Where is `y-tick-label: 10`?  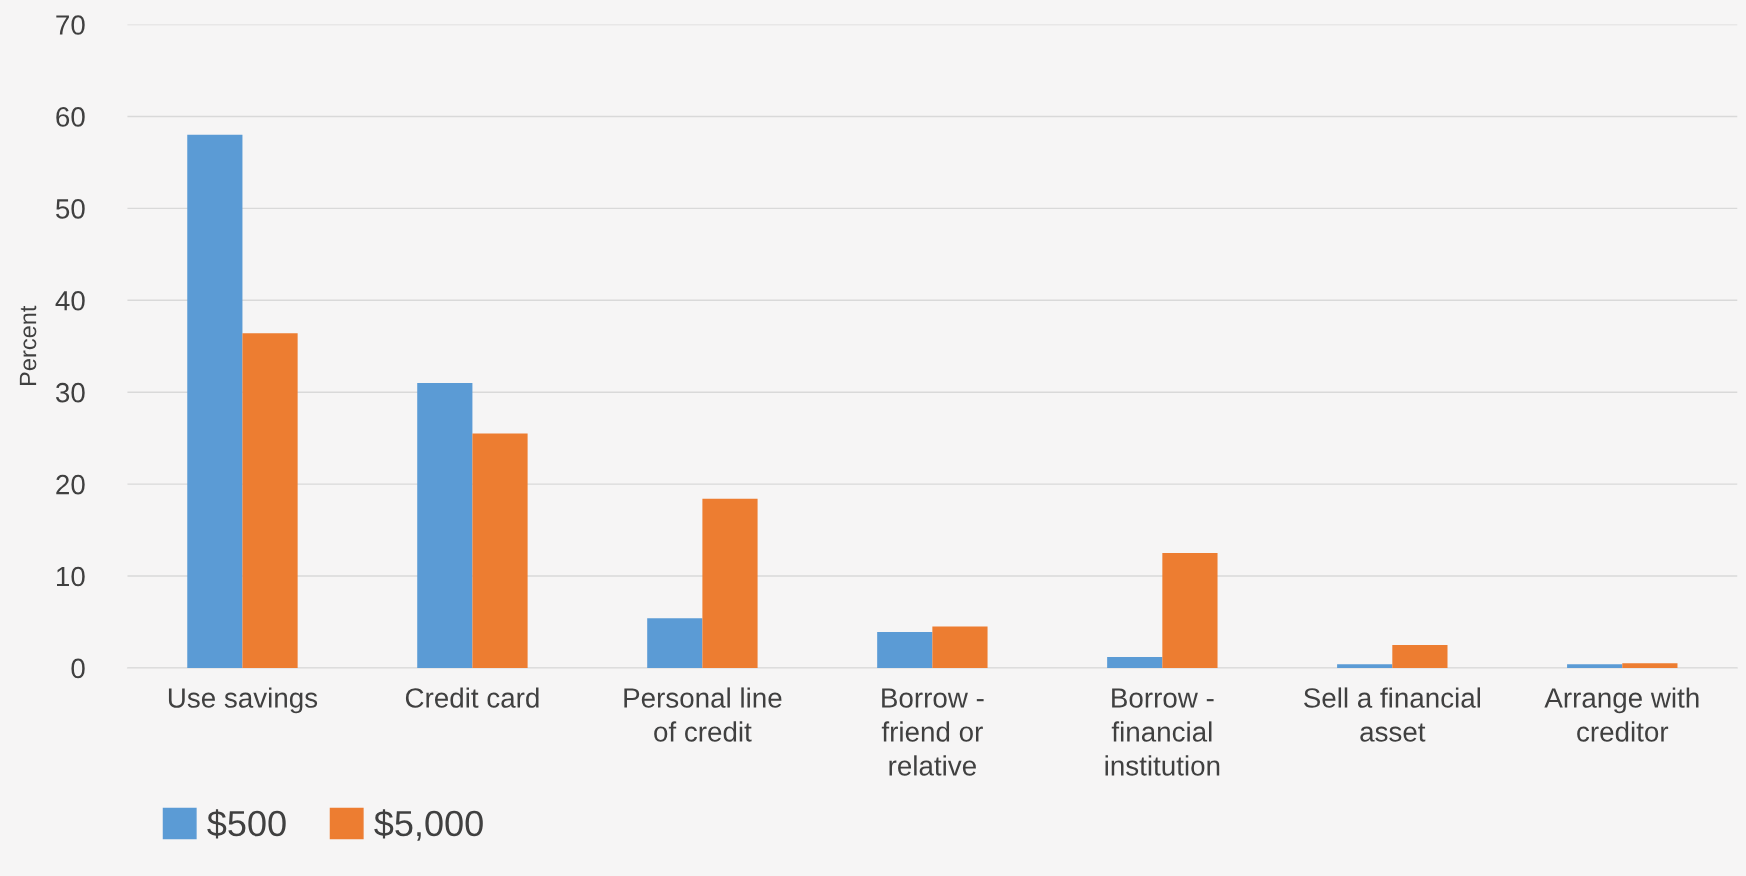
y-tick-label: 10 is located at coordinates (71, 576).